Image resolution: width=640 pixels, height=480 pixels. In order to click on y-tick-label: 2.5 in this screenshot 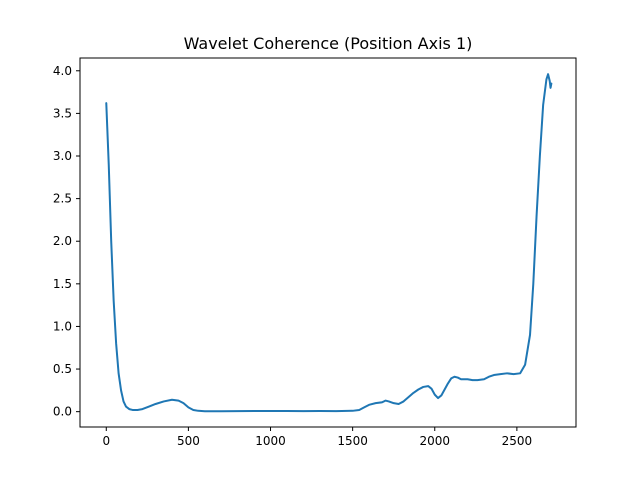, I will do `click(62, 199)`.